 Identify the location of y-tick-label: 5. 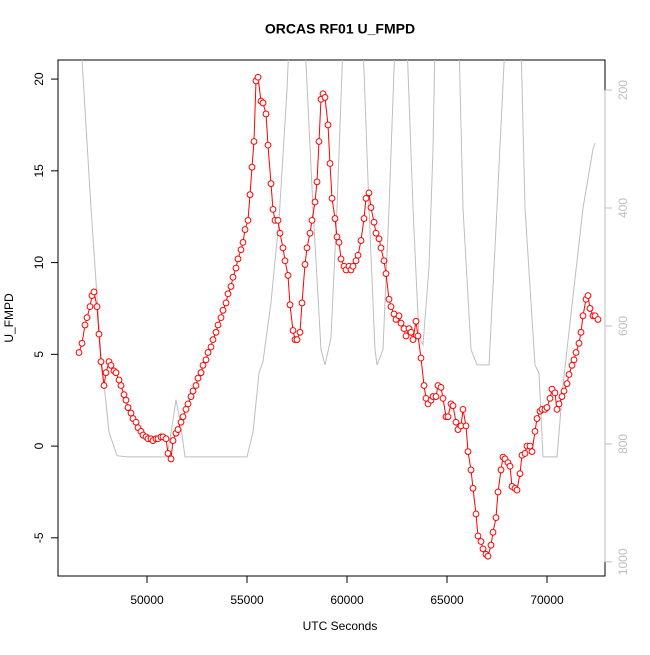
(39, 354).